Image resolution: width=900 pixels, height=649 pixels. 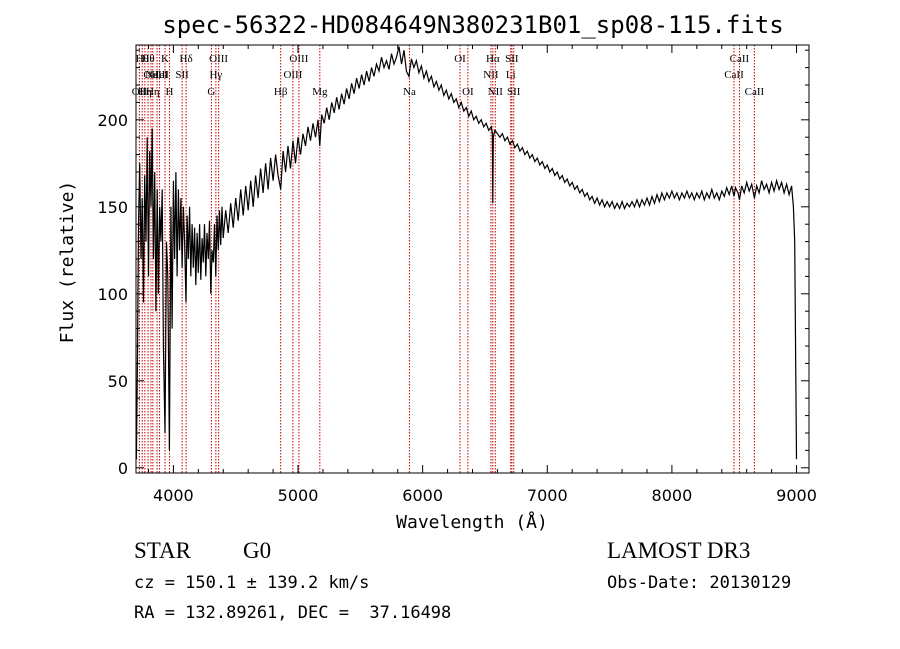 I want to click on line-label: Hδ, so click(x=186, y=59).